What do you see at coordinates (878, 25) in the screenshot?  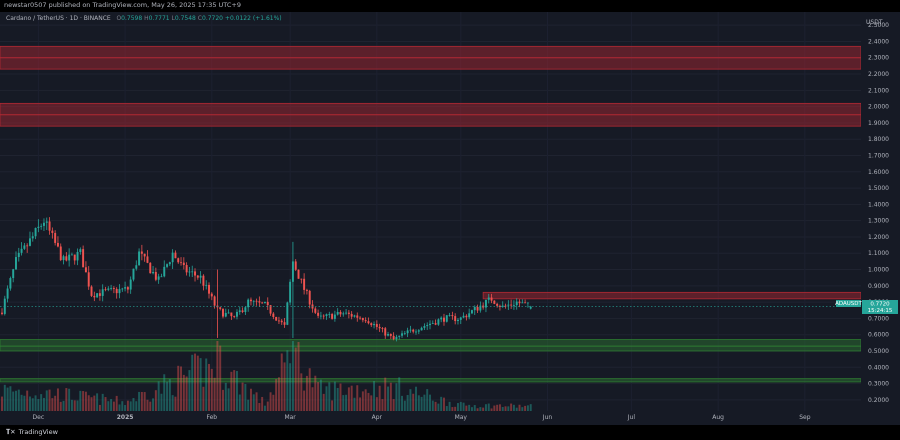 I see `price-tick-label: 2.5000` at bounding box center [878, 25].